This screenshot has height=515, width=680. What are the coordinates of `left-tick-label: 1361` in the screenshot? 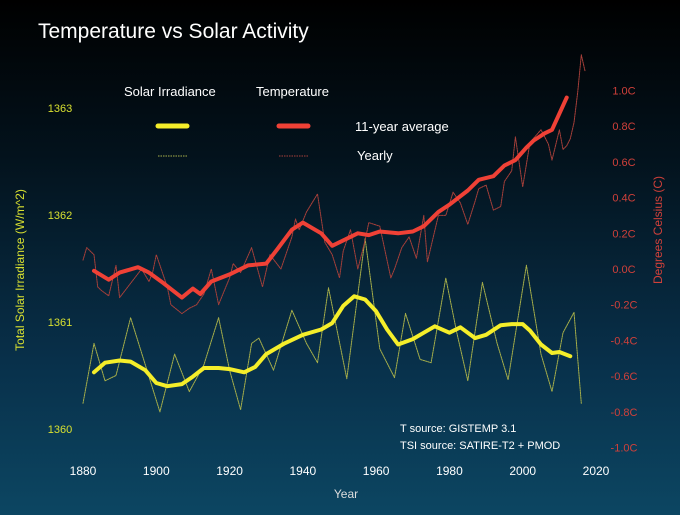 It's located at (60, 323).